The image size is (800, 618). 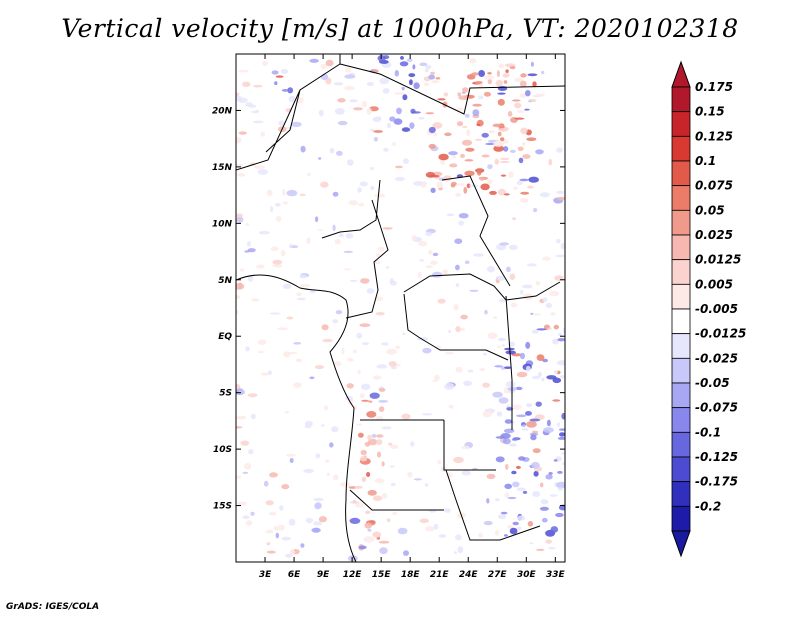 I want to click on colorbar-bottom-arrow, so click(x=681, y=544).